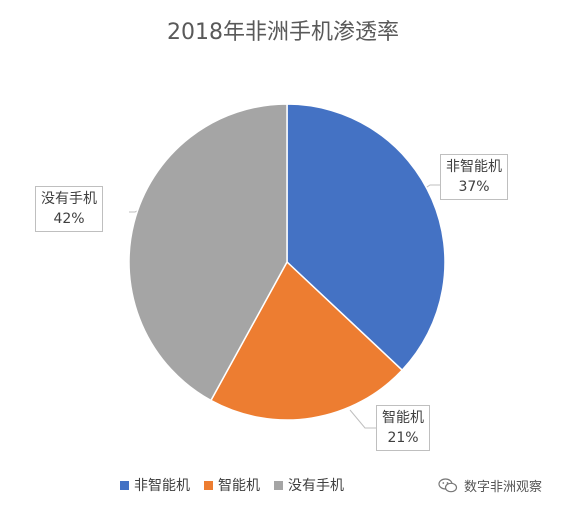  What do you see at coordinates (306, 340) in the screenshot?
I see `pie-slice-smartphone` at bounding box center [306, 340].